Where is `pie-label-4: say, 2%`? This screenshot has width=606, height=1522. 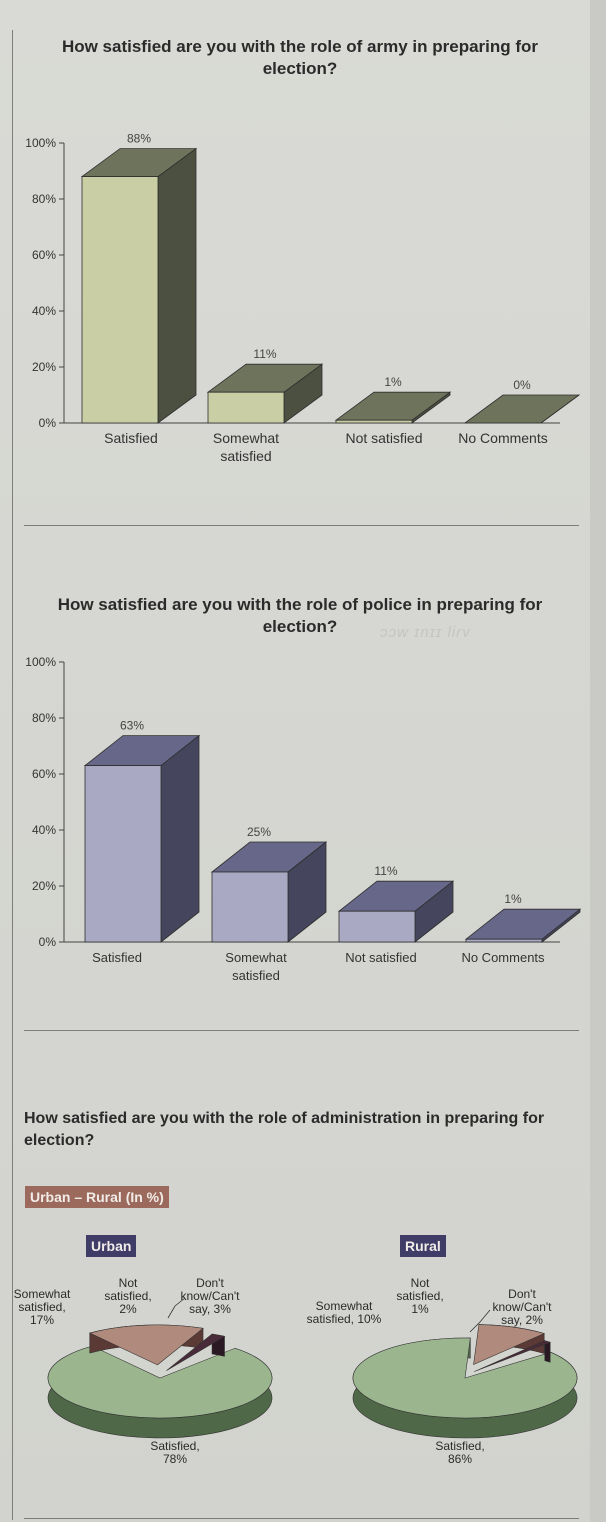 pie-label-4: say, 2% is located at coordinates (522, 1320).